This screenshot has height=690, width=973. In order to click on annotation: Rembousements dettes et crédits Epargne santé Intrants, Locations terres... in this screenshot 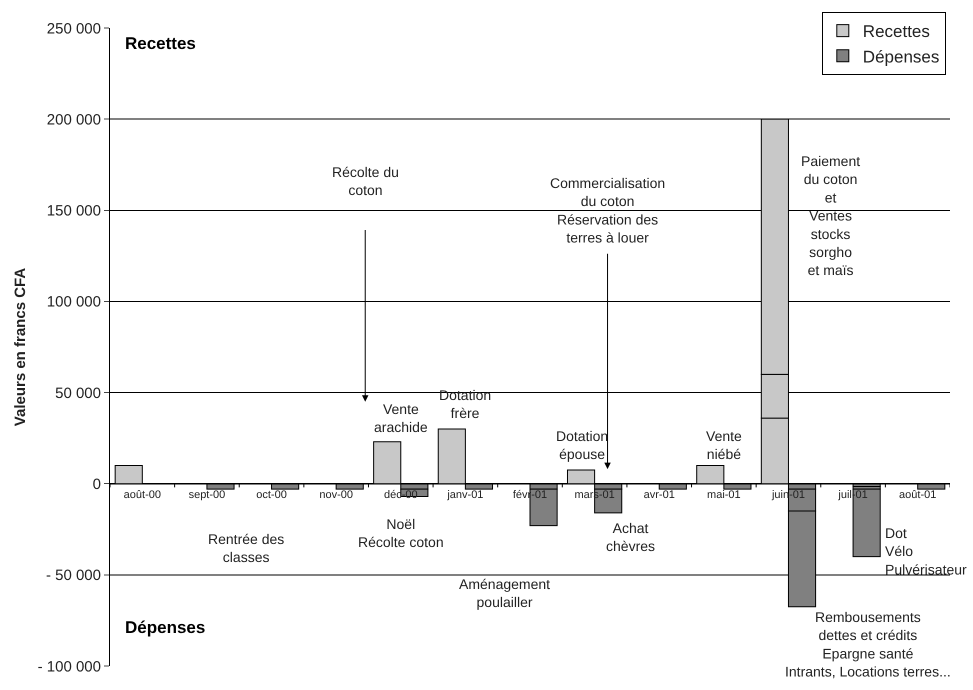, I will do `click(868, 644)`.